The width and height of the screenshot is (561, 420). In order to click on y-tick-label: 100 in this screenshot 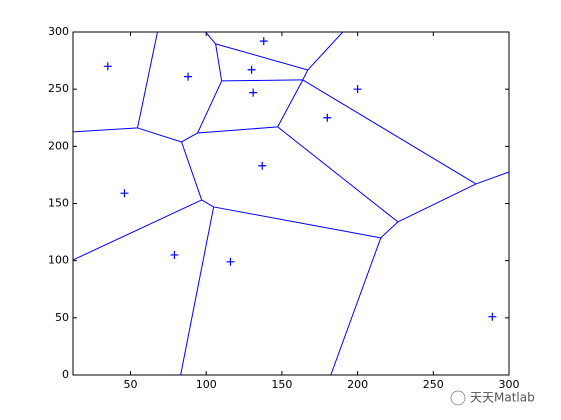, I will do `click(58, 260)`.